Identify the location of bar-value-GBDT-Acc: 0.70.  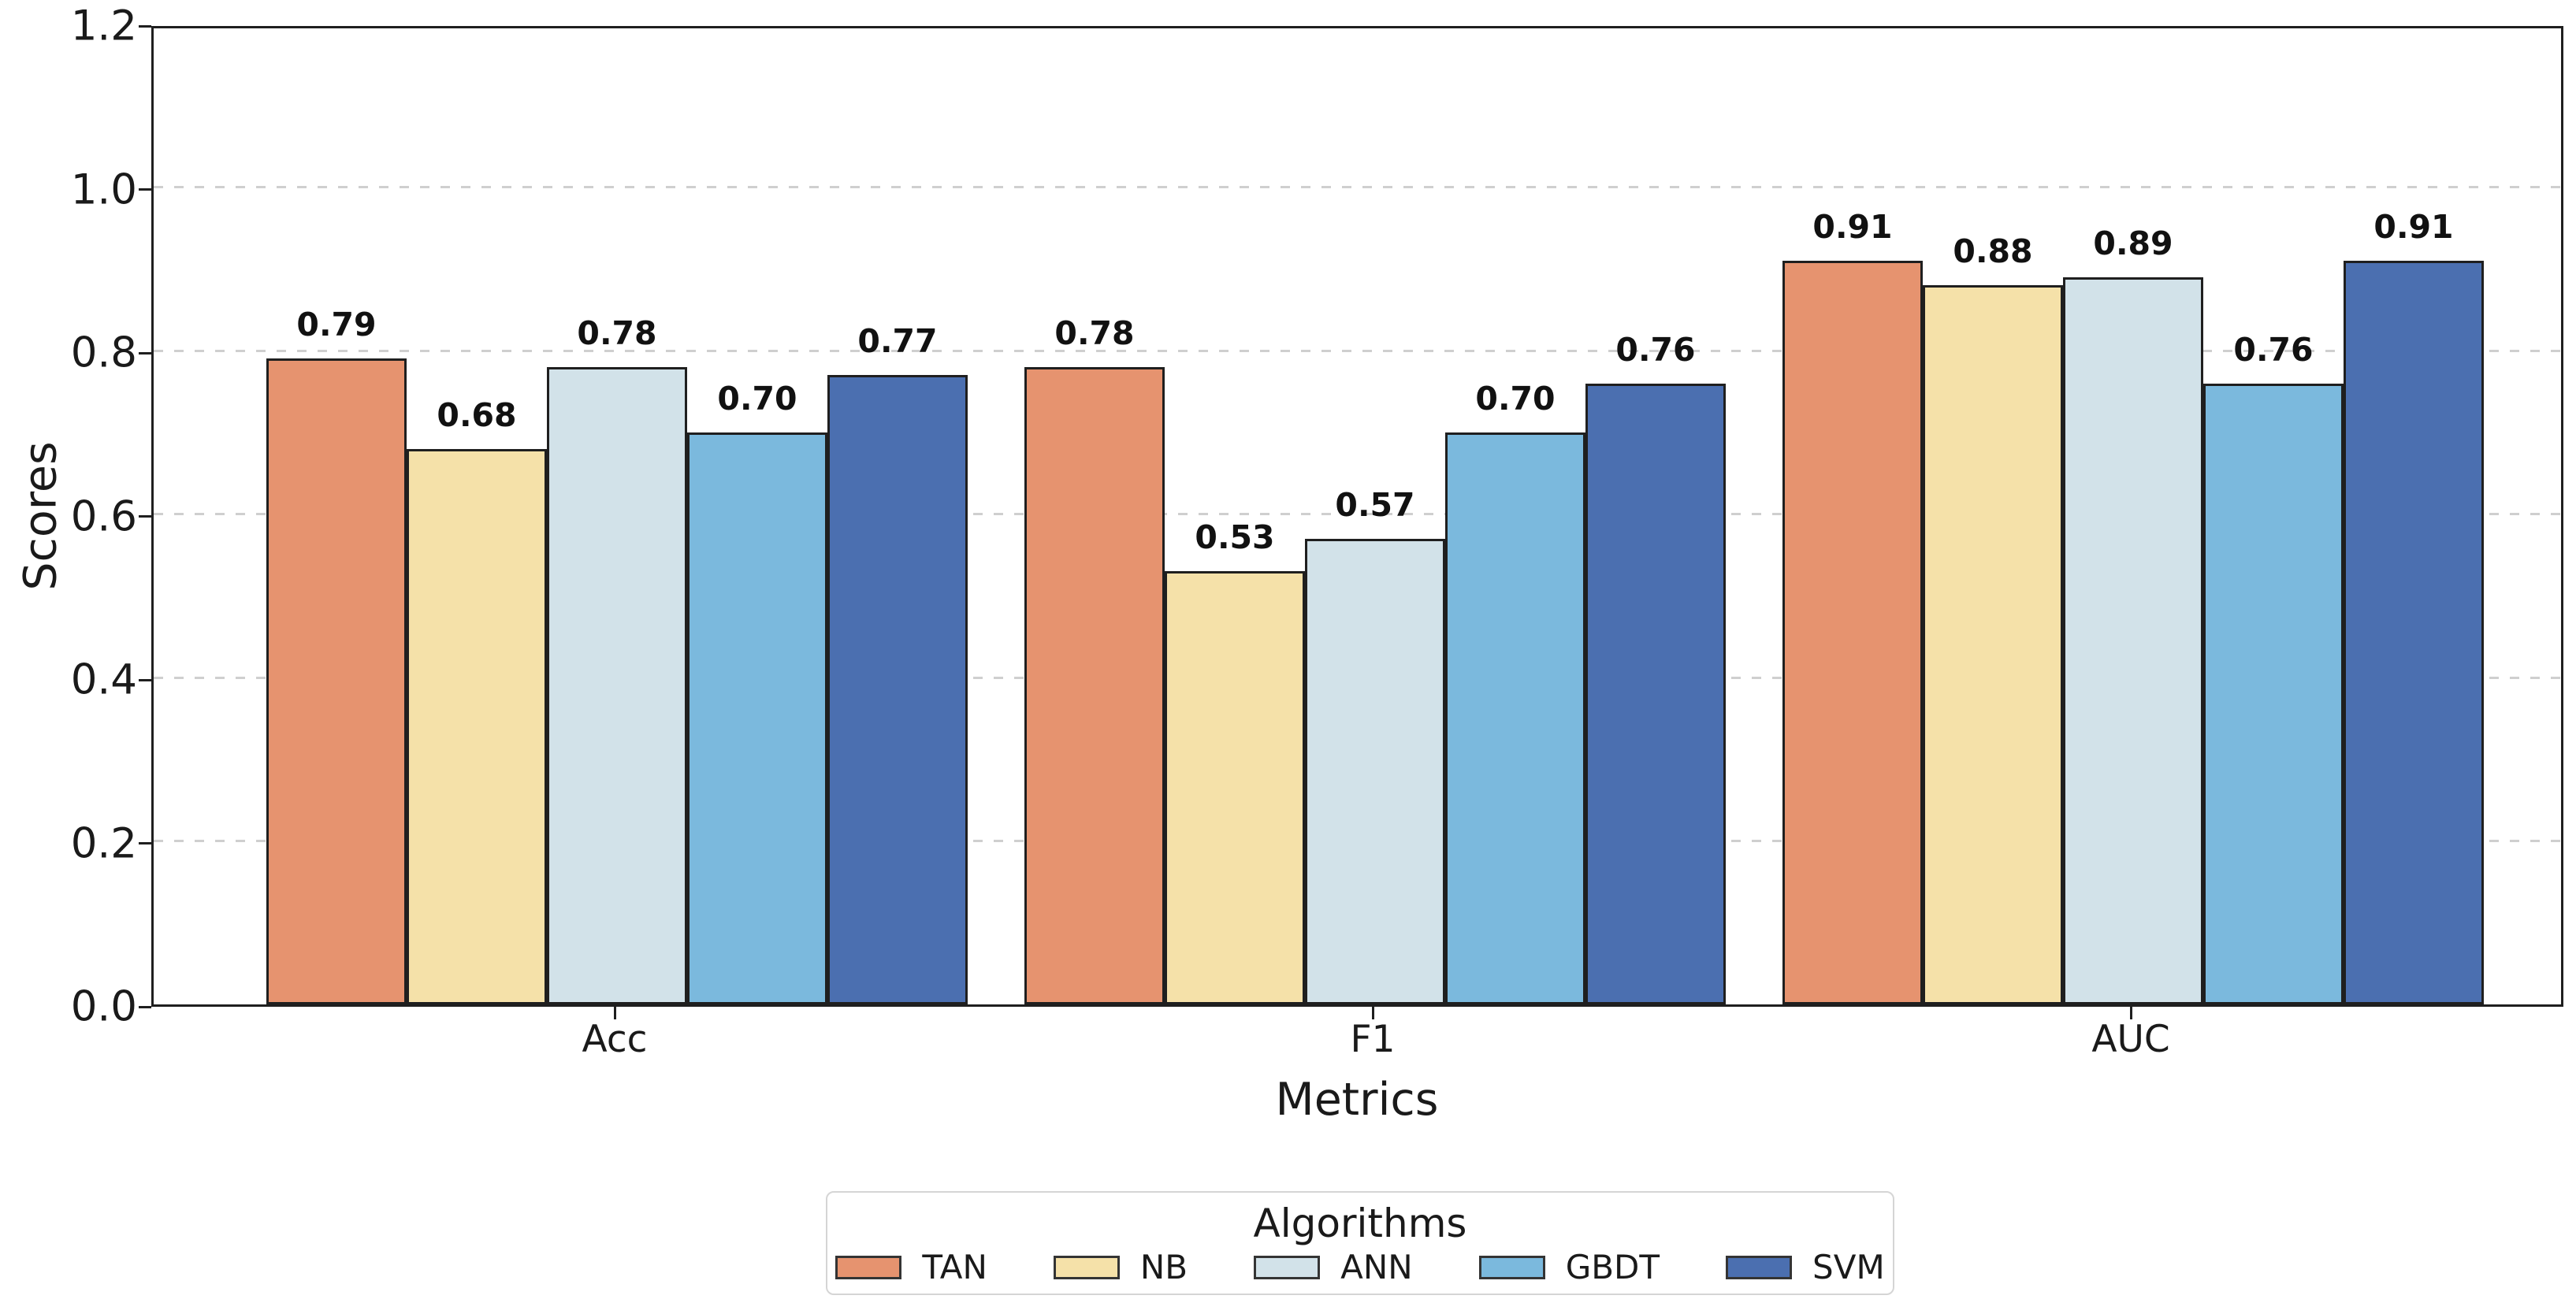
(757, 398).